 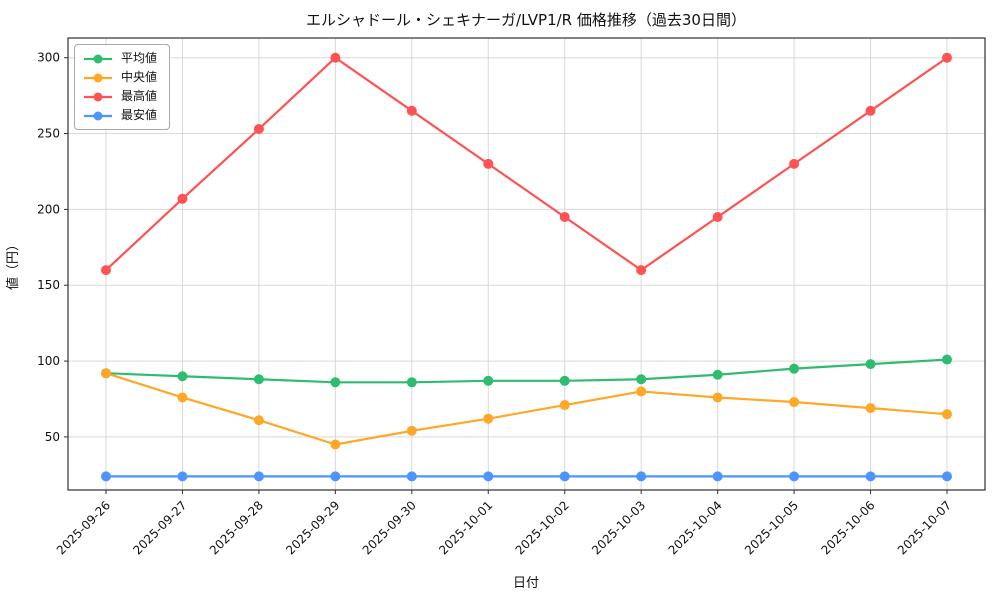 What do you see at coordinates (48, 209) in the screenshot?
I see `y-tick-label: 200` at bounding box center [48, 209].